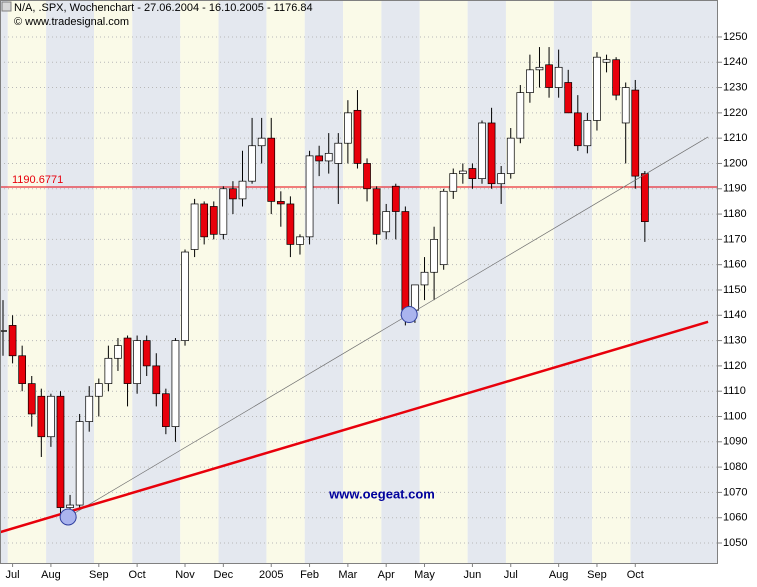 The image size is (757, 587). Describe the element at coordinates (271, 575) in the screenshot. I see `x-tick-label: 2005` at that location.